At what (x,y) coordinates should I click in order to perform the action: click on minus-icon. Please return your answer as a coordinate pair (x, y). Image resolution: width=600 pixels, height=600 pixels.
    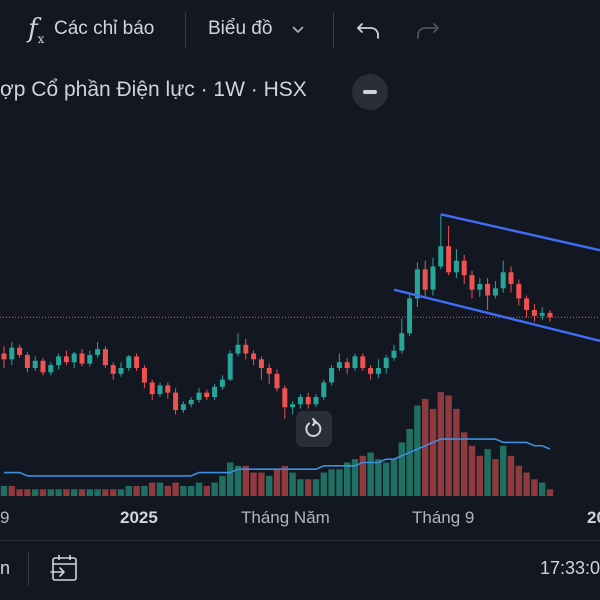
    Looking at the image, I should click on (370, 92).